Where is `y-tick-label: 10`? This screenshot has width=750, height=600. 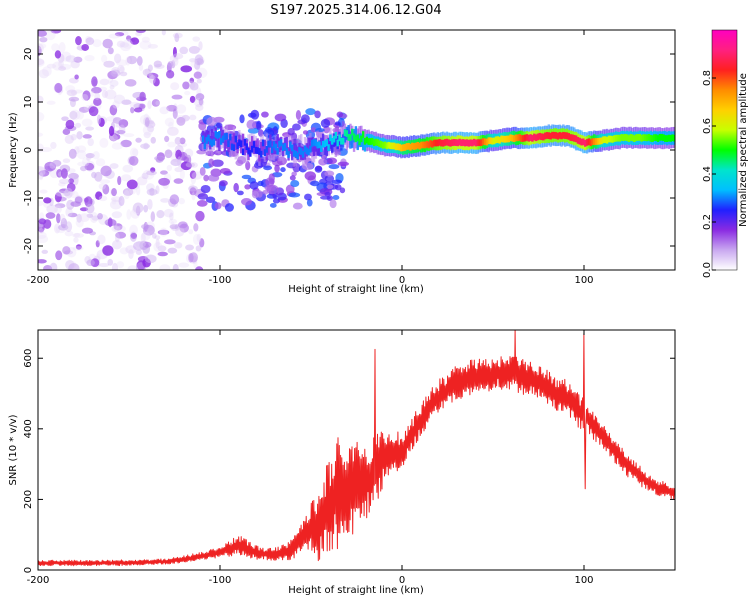
y-tick-label: 10 is located at coordinates (28, 102).